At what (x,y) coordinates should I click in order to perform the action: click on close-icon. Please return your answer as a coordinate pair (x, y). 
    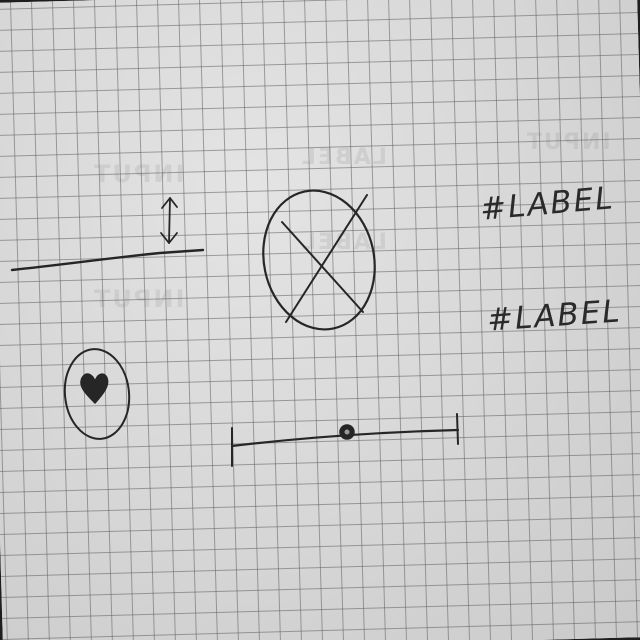
    Looking at the image, I should click on (324, 258).